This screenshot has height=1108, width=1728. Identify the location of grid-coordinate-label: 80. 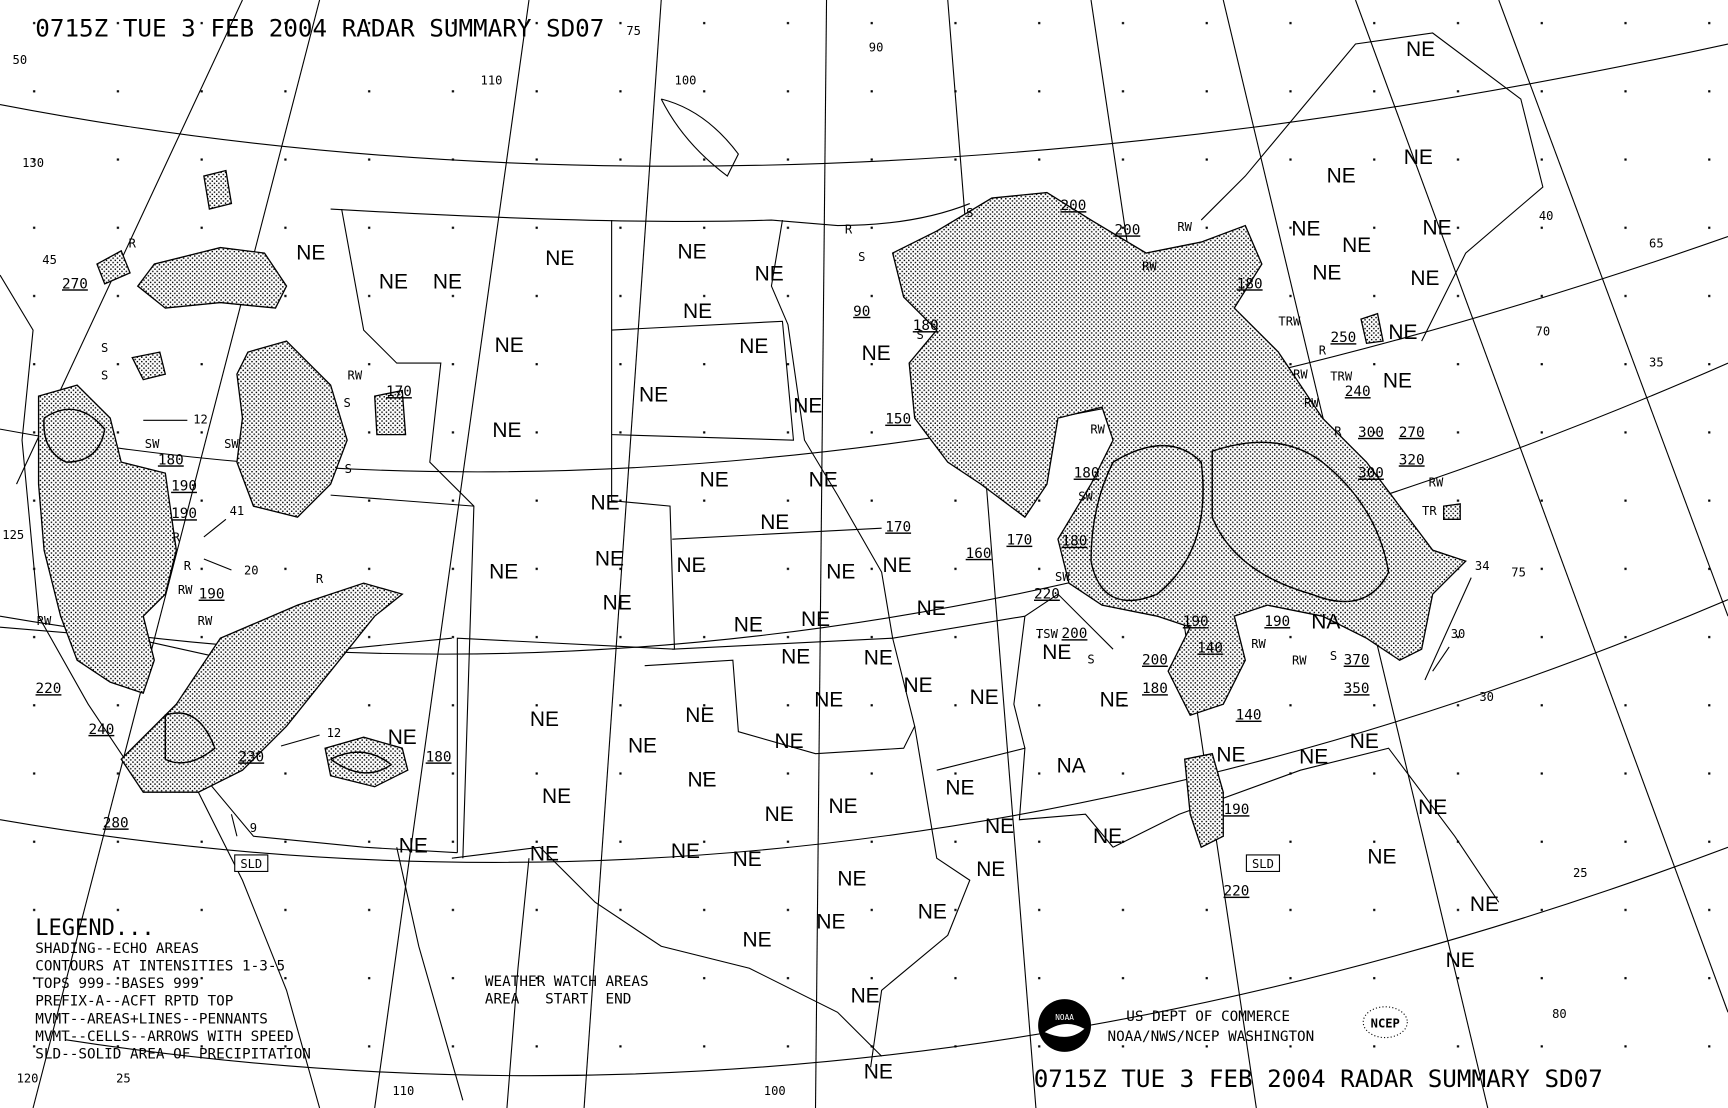
(1559, 1014).